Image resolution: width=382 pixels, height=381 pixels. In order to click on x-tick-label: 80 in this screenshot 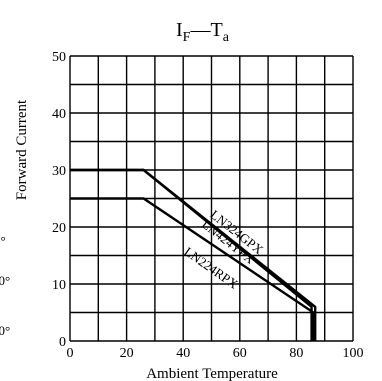, I will do `click(296, 353)`.